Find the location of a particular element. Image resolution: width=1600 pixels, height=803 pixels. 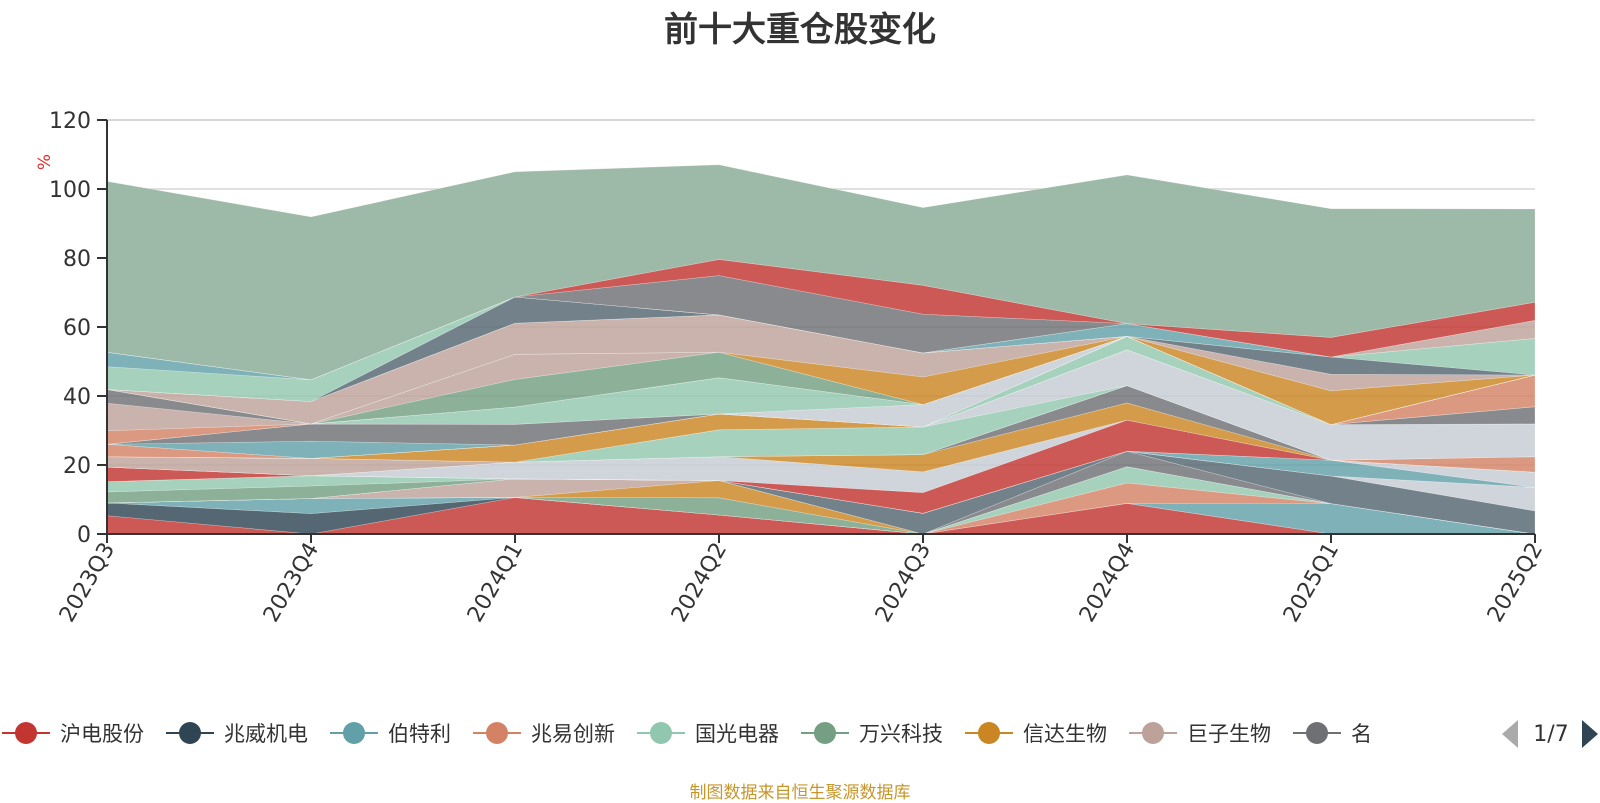

legend-label: 巨子生物 is located at coordinates (1229, 734).